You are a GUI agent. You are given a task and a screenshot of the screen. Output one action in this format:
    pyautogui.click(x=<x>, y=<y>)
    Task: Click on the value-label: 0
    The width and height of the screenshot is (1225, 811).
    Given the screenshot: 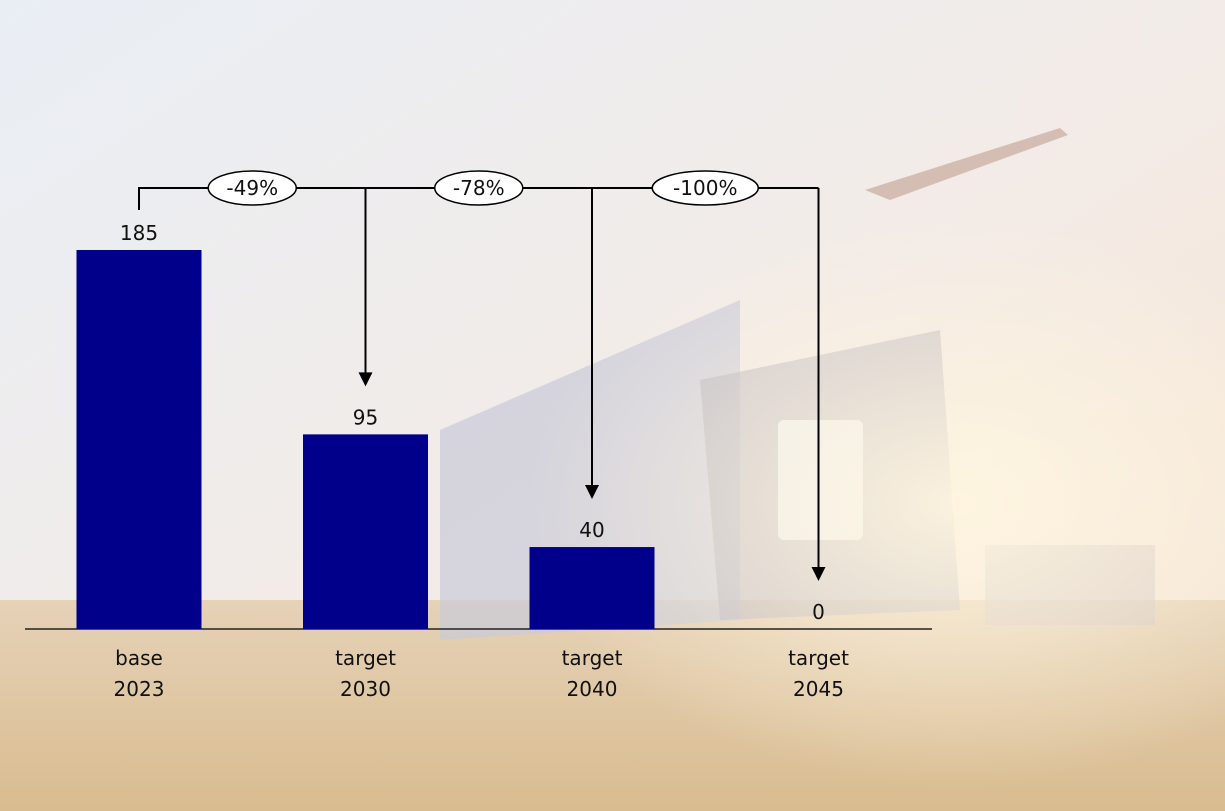 What is the action you would take?
    pyautogui.click(x=818, y=612)
    